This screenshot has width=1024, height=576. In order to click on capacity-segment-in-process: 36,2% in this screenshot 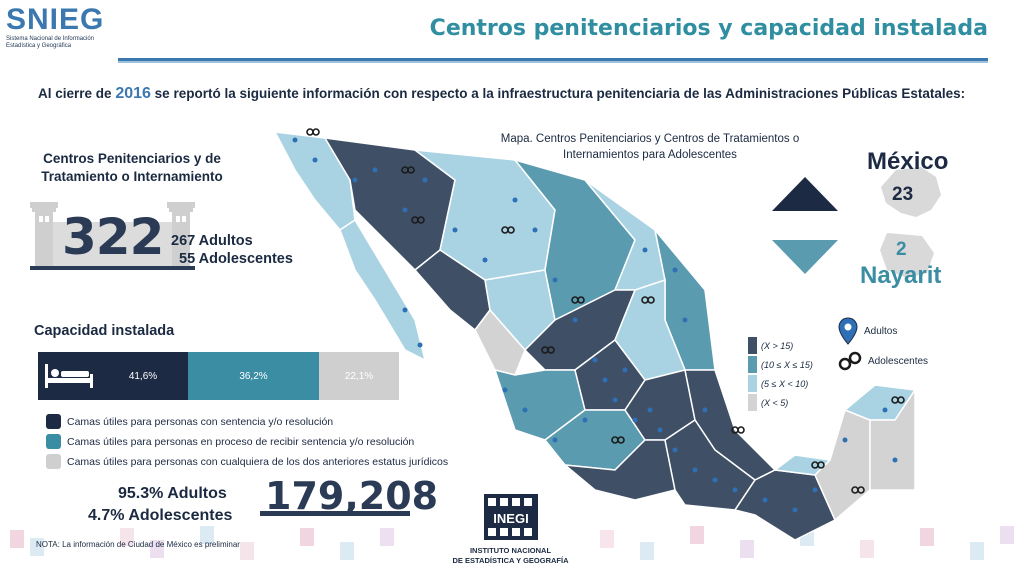, I will do `click(253, 376)`.